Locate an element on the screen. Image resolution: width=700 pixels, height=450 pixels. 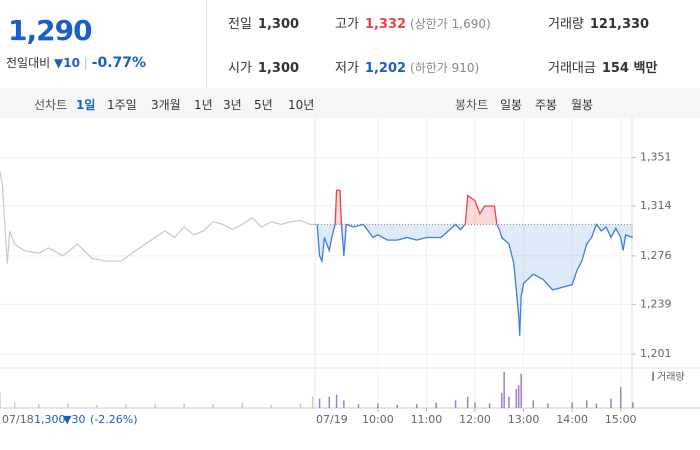
prev-change: ▼30 is located at coordinates (74, 419).